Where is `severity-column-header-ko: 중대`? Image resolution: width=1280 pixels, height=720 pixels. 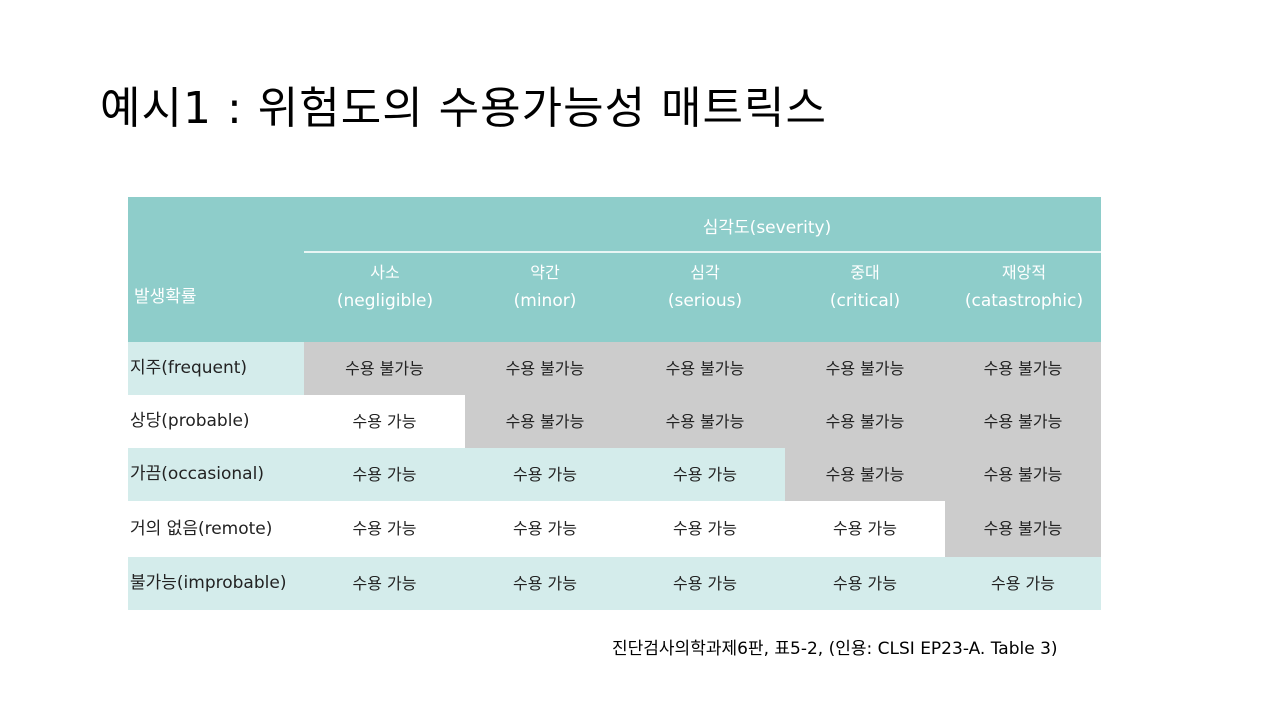 severity-column-header-ko: 중대 is located at coordinates (865, 272).